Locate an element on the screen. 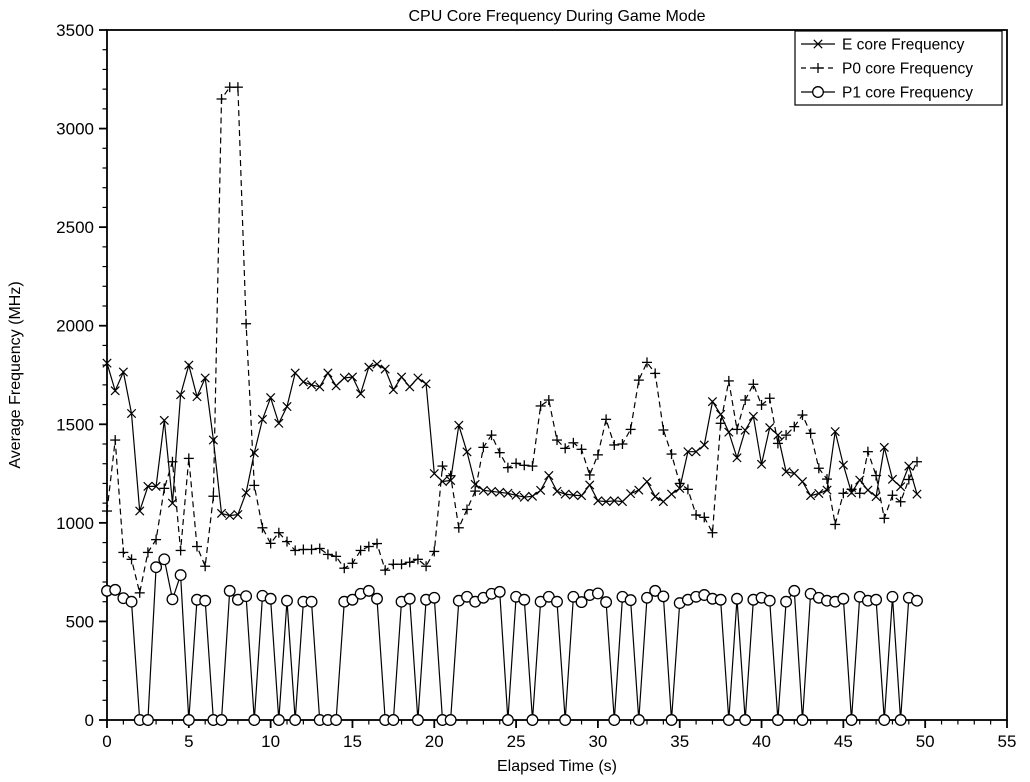  legend-item-1: E core Frequency is located at coordinates (883, 45).